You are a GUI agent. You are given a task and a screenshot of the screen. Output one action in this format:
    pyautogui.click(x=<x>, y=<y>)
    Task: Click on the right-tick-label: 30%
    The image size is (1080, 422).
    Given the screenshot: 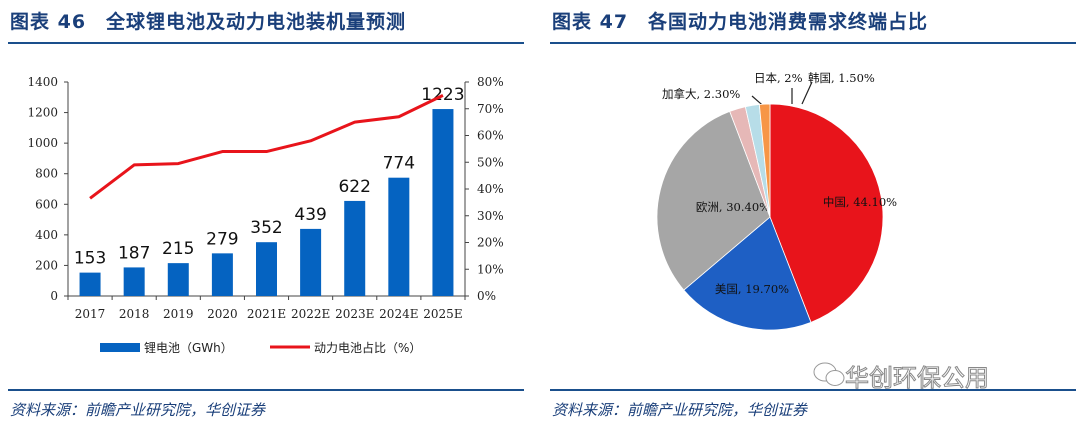 What is the action you would take?
    pyautogui.click(x=490, y=216)
    